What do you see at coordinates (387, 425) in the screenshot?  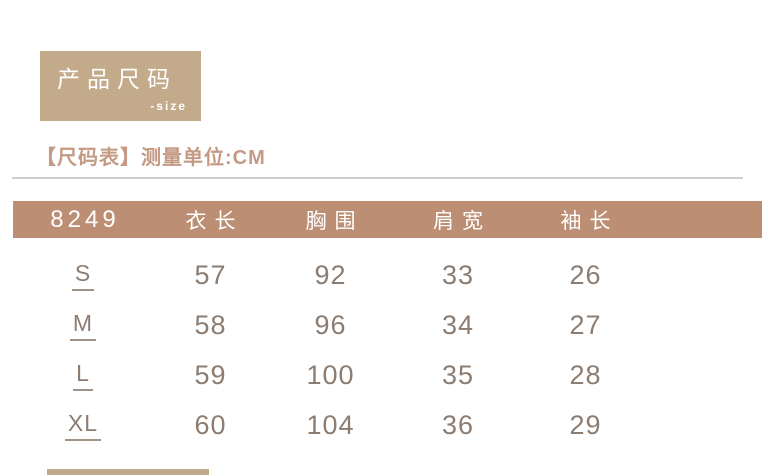 I see `table-row-size-xl: XL 60 104 36 29` at bounding box center [387, 425].